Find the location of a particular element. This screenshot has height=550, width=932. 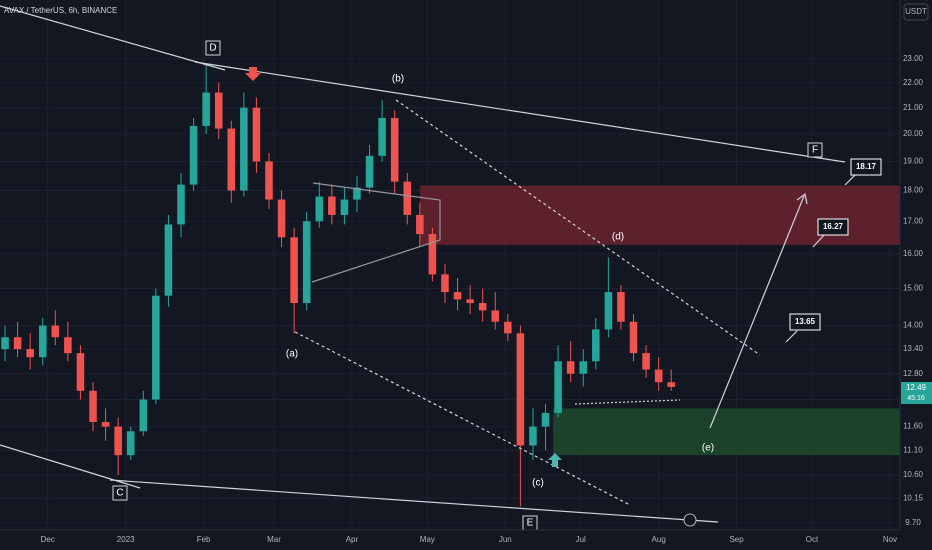

x-tick-label: Dec is located at coordinates (48, 539).